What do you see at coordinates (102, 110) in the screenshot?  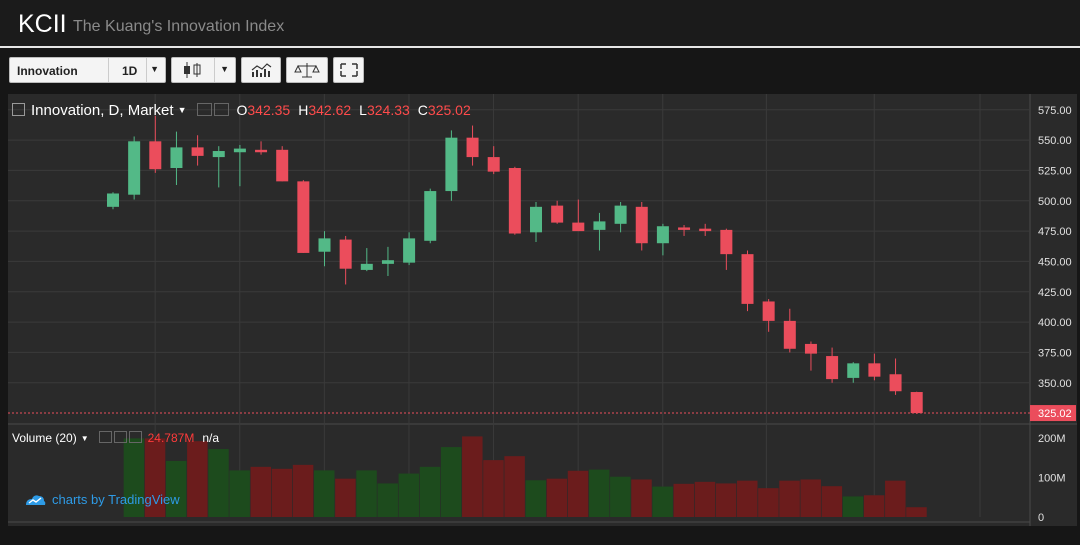 I see `series-title: Innovation, D, Market` at bounding box center [102, 110].